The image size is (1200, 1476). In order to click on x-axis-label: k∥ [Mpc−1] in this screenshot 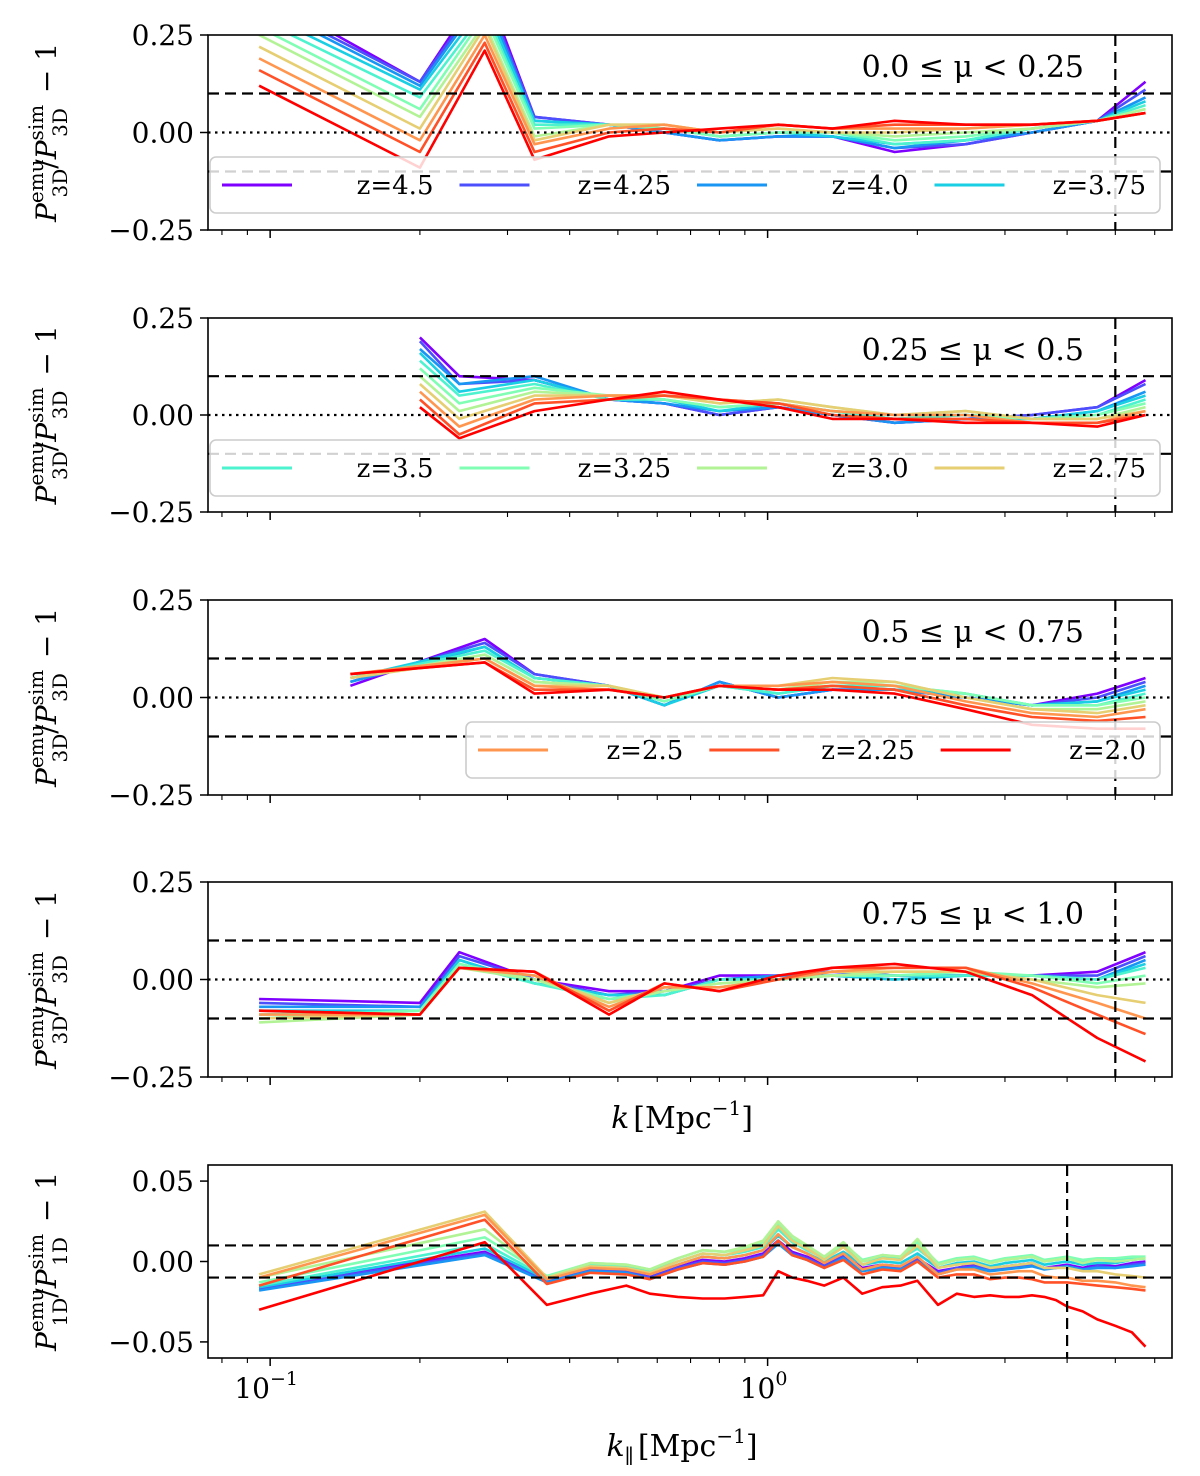, I will do `click(681, 1446)`.